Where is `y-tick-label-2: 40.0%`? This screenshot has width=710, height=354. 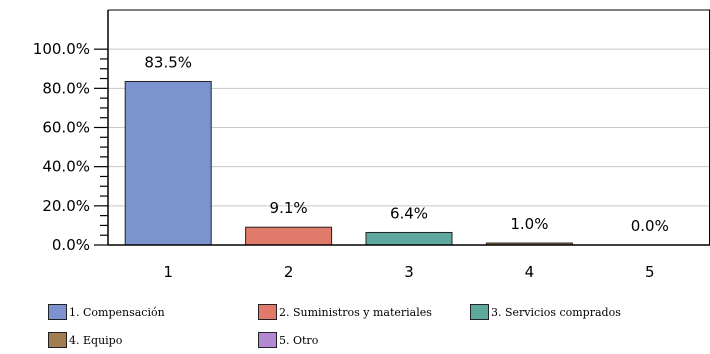 y-tick-label-2: 40.0% is located at coordinates (66, 167).